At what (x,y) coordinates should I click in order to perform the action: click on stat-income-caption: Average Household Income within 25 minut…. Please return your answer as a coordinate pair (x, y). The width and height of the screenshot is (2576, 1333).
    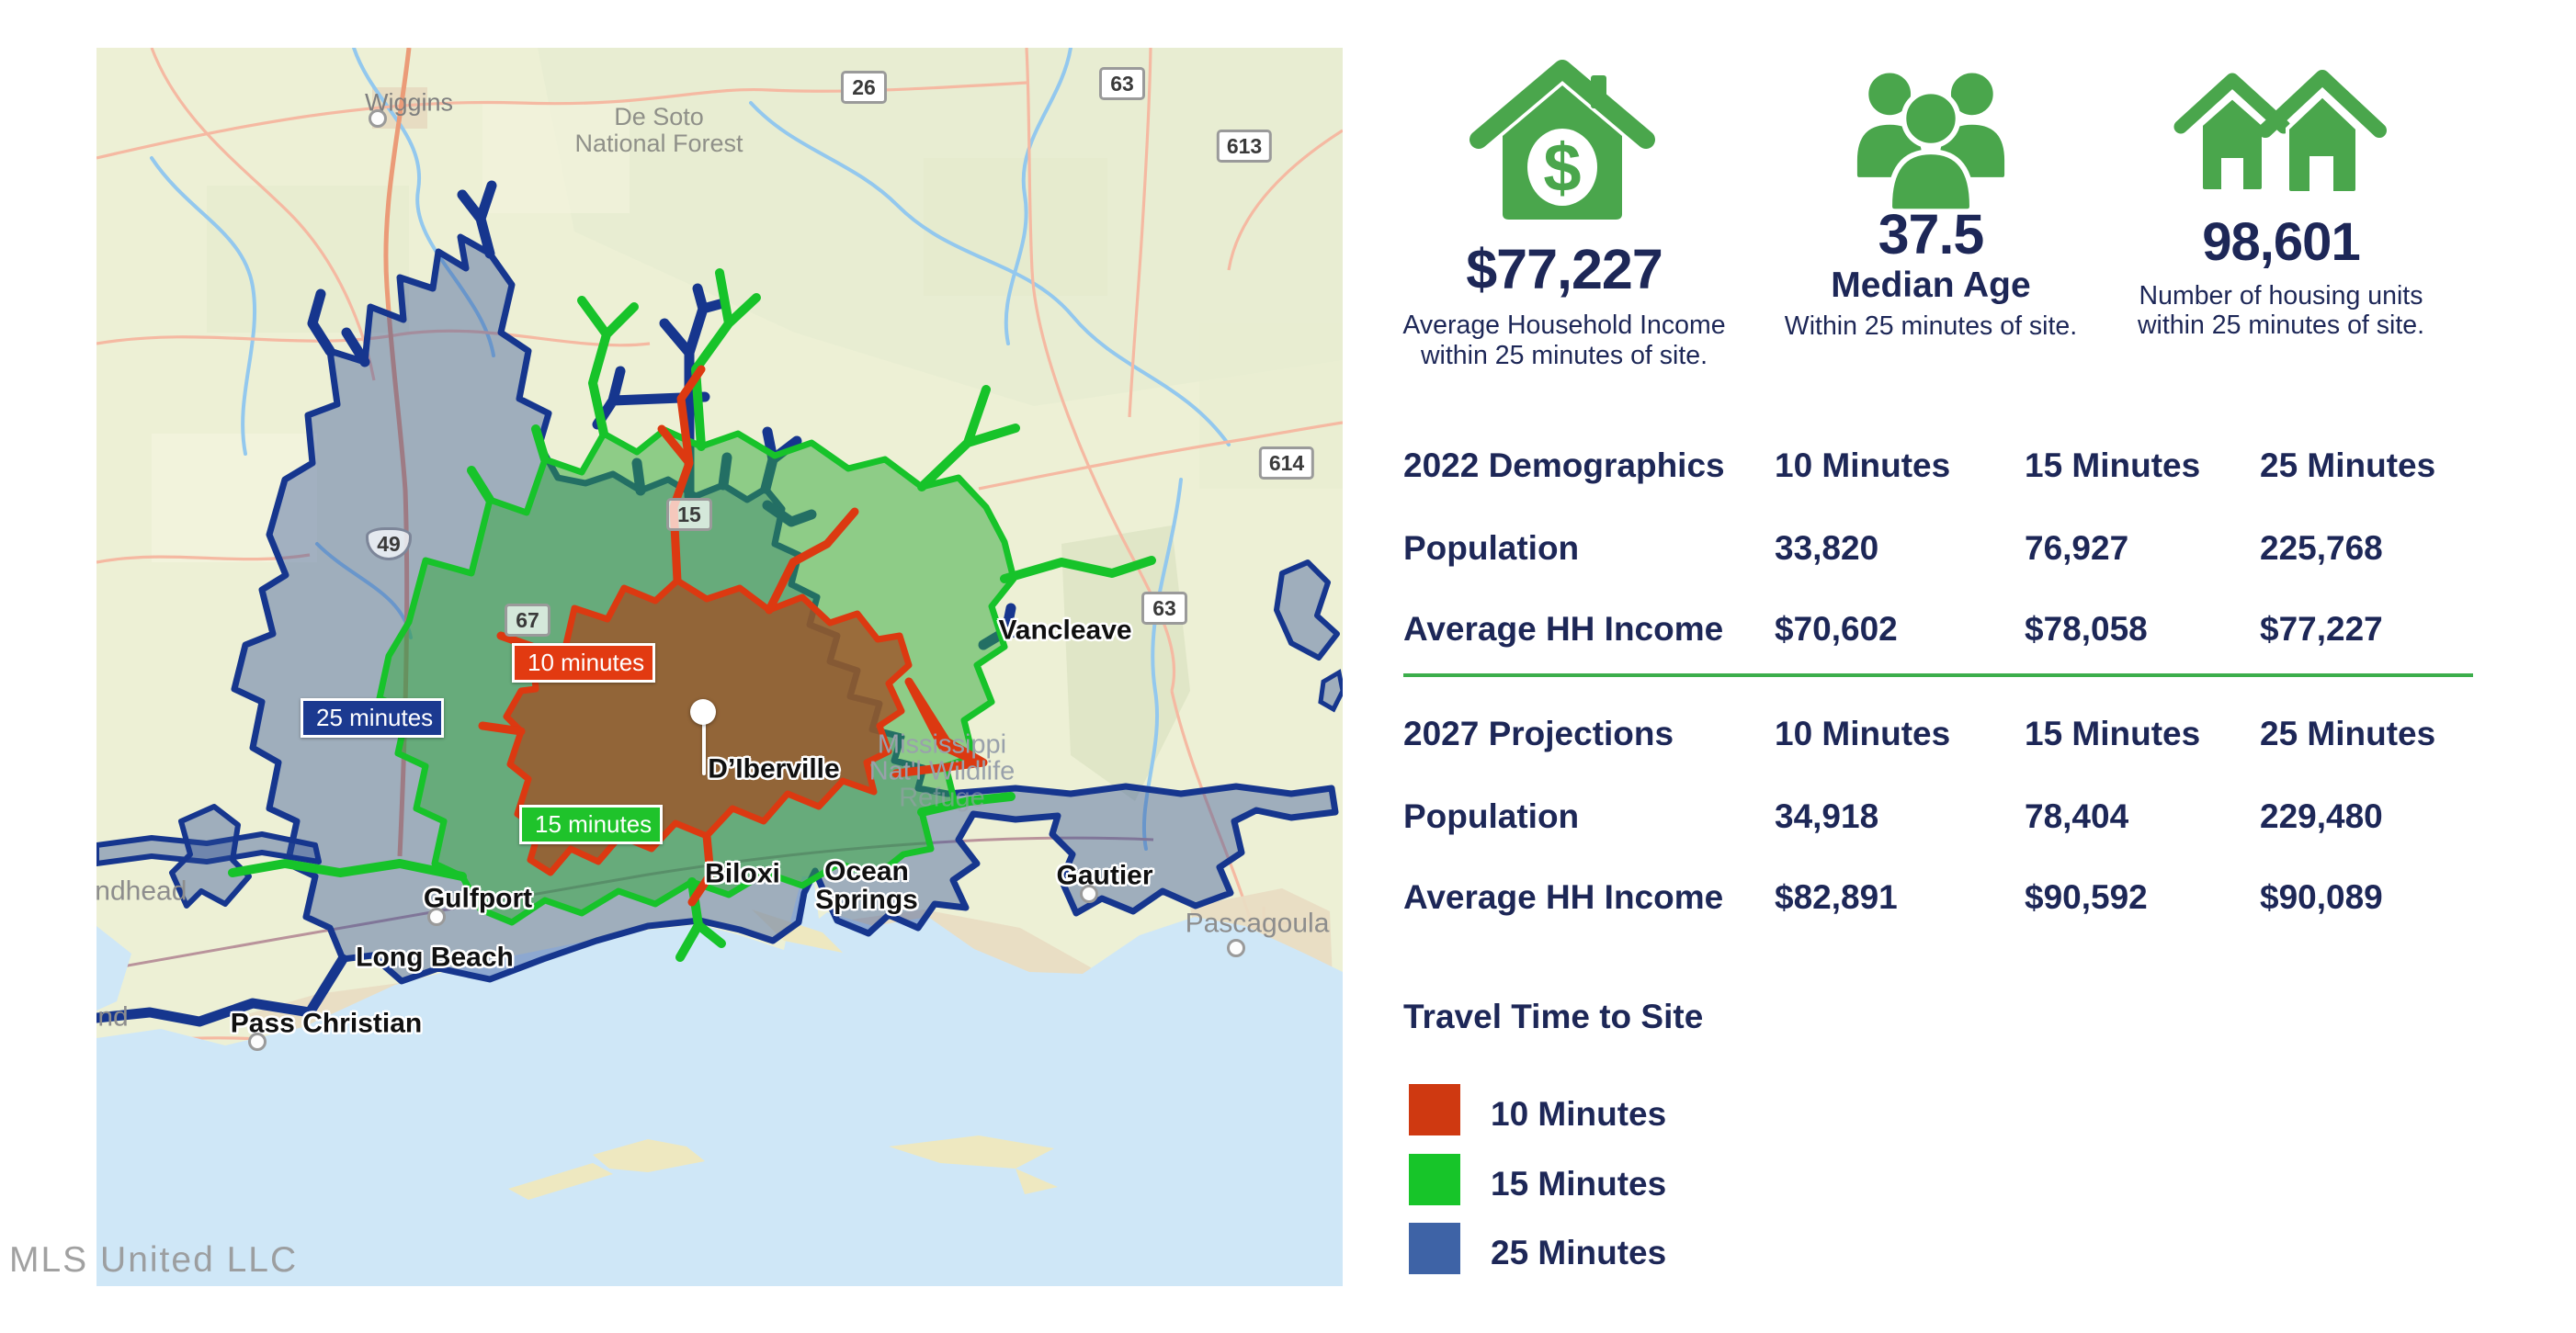
    Looking at the image, I should click on (1564, 341).